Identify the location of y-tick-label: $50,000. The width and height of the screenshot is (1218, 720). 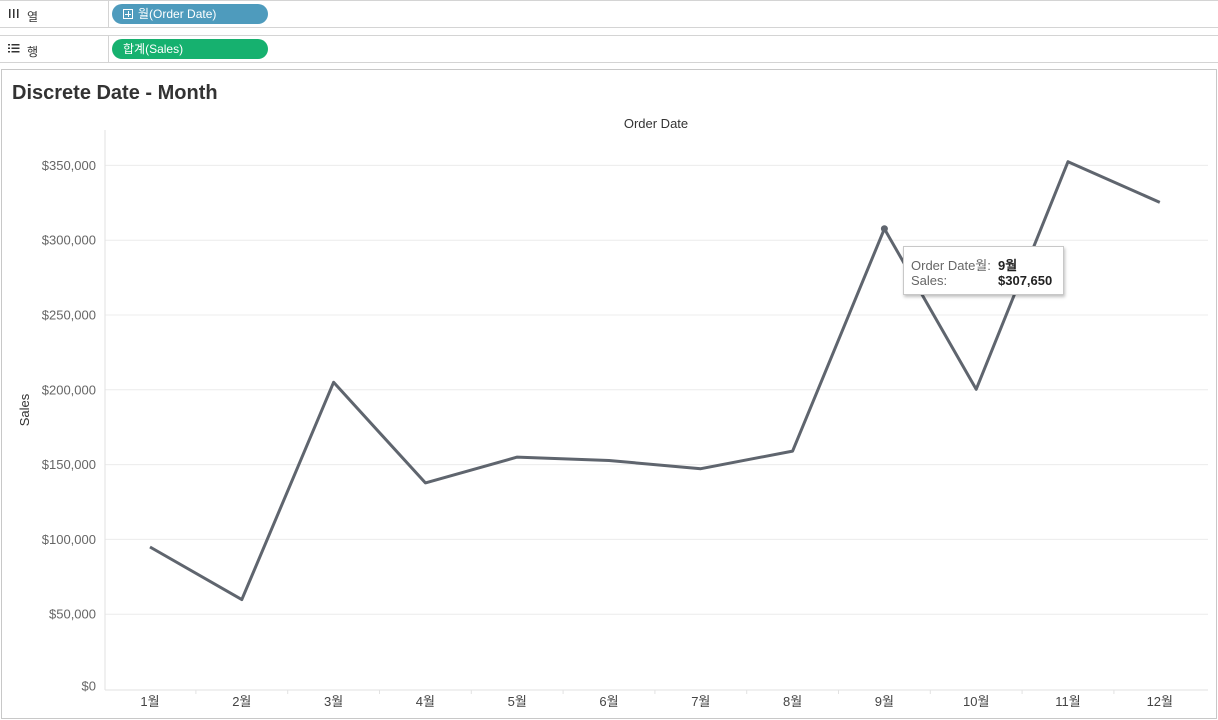
(72, 614).